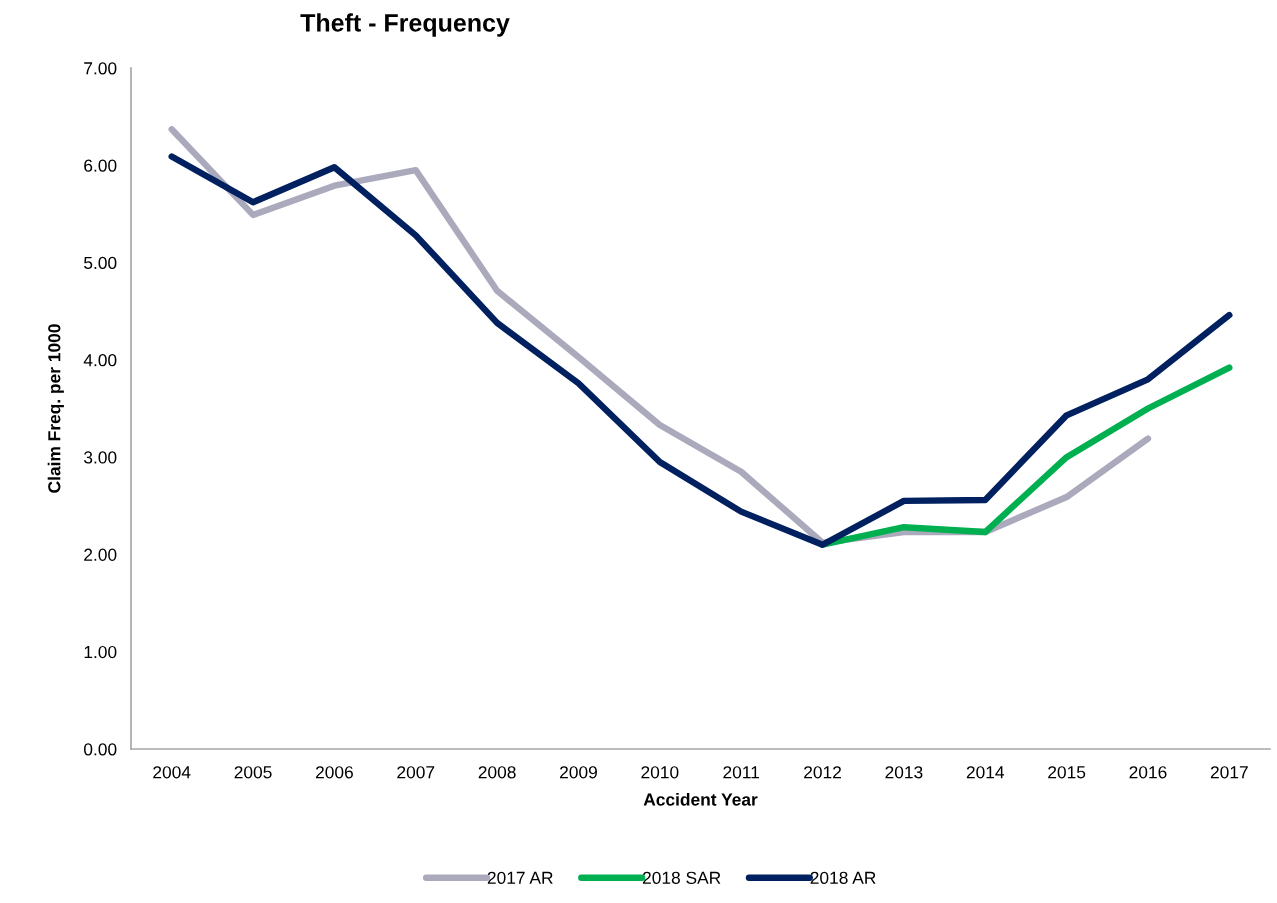  What do you see at coordinates (55, 408) in the screenshot?
I see `y-axis-title: Claim Freq. per 1000` at bounding box center [55, 408].